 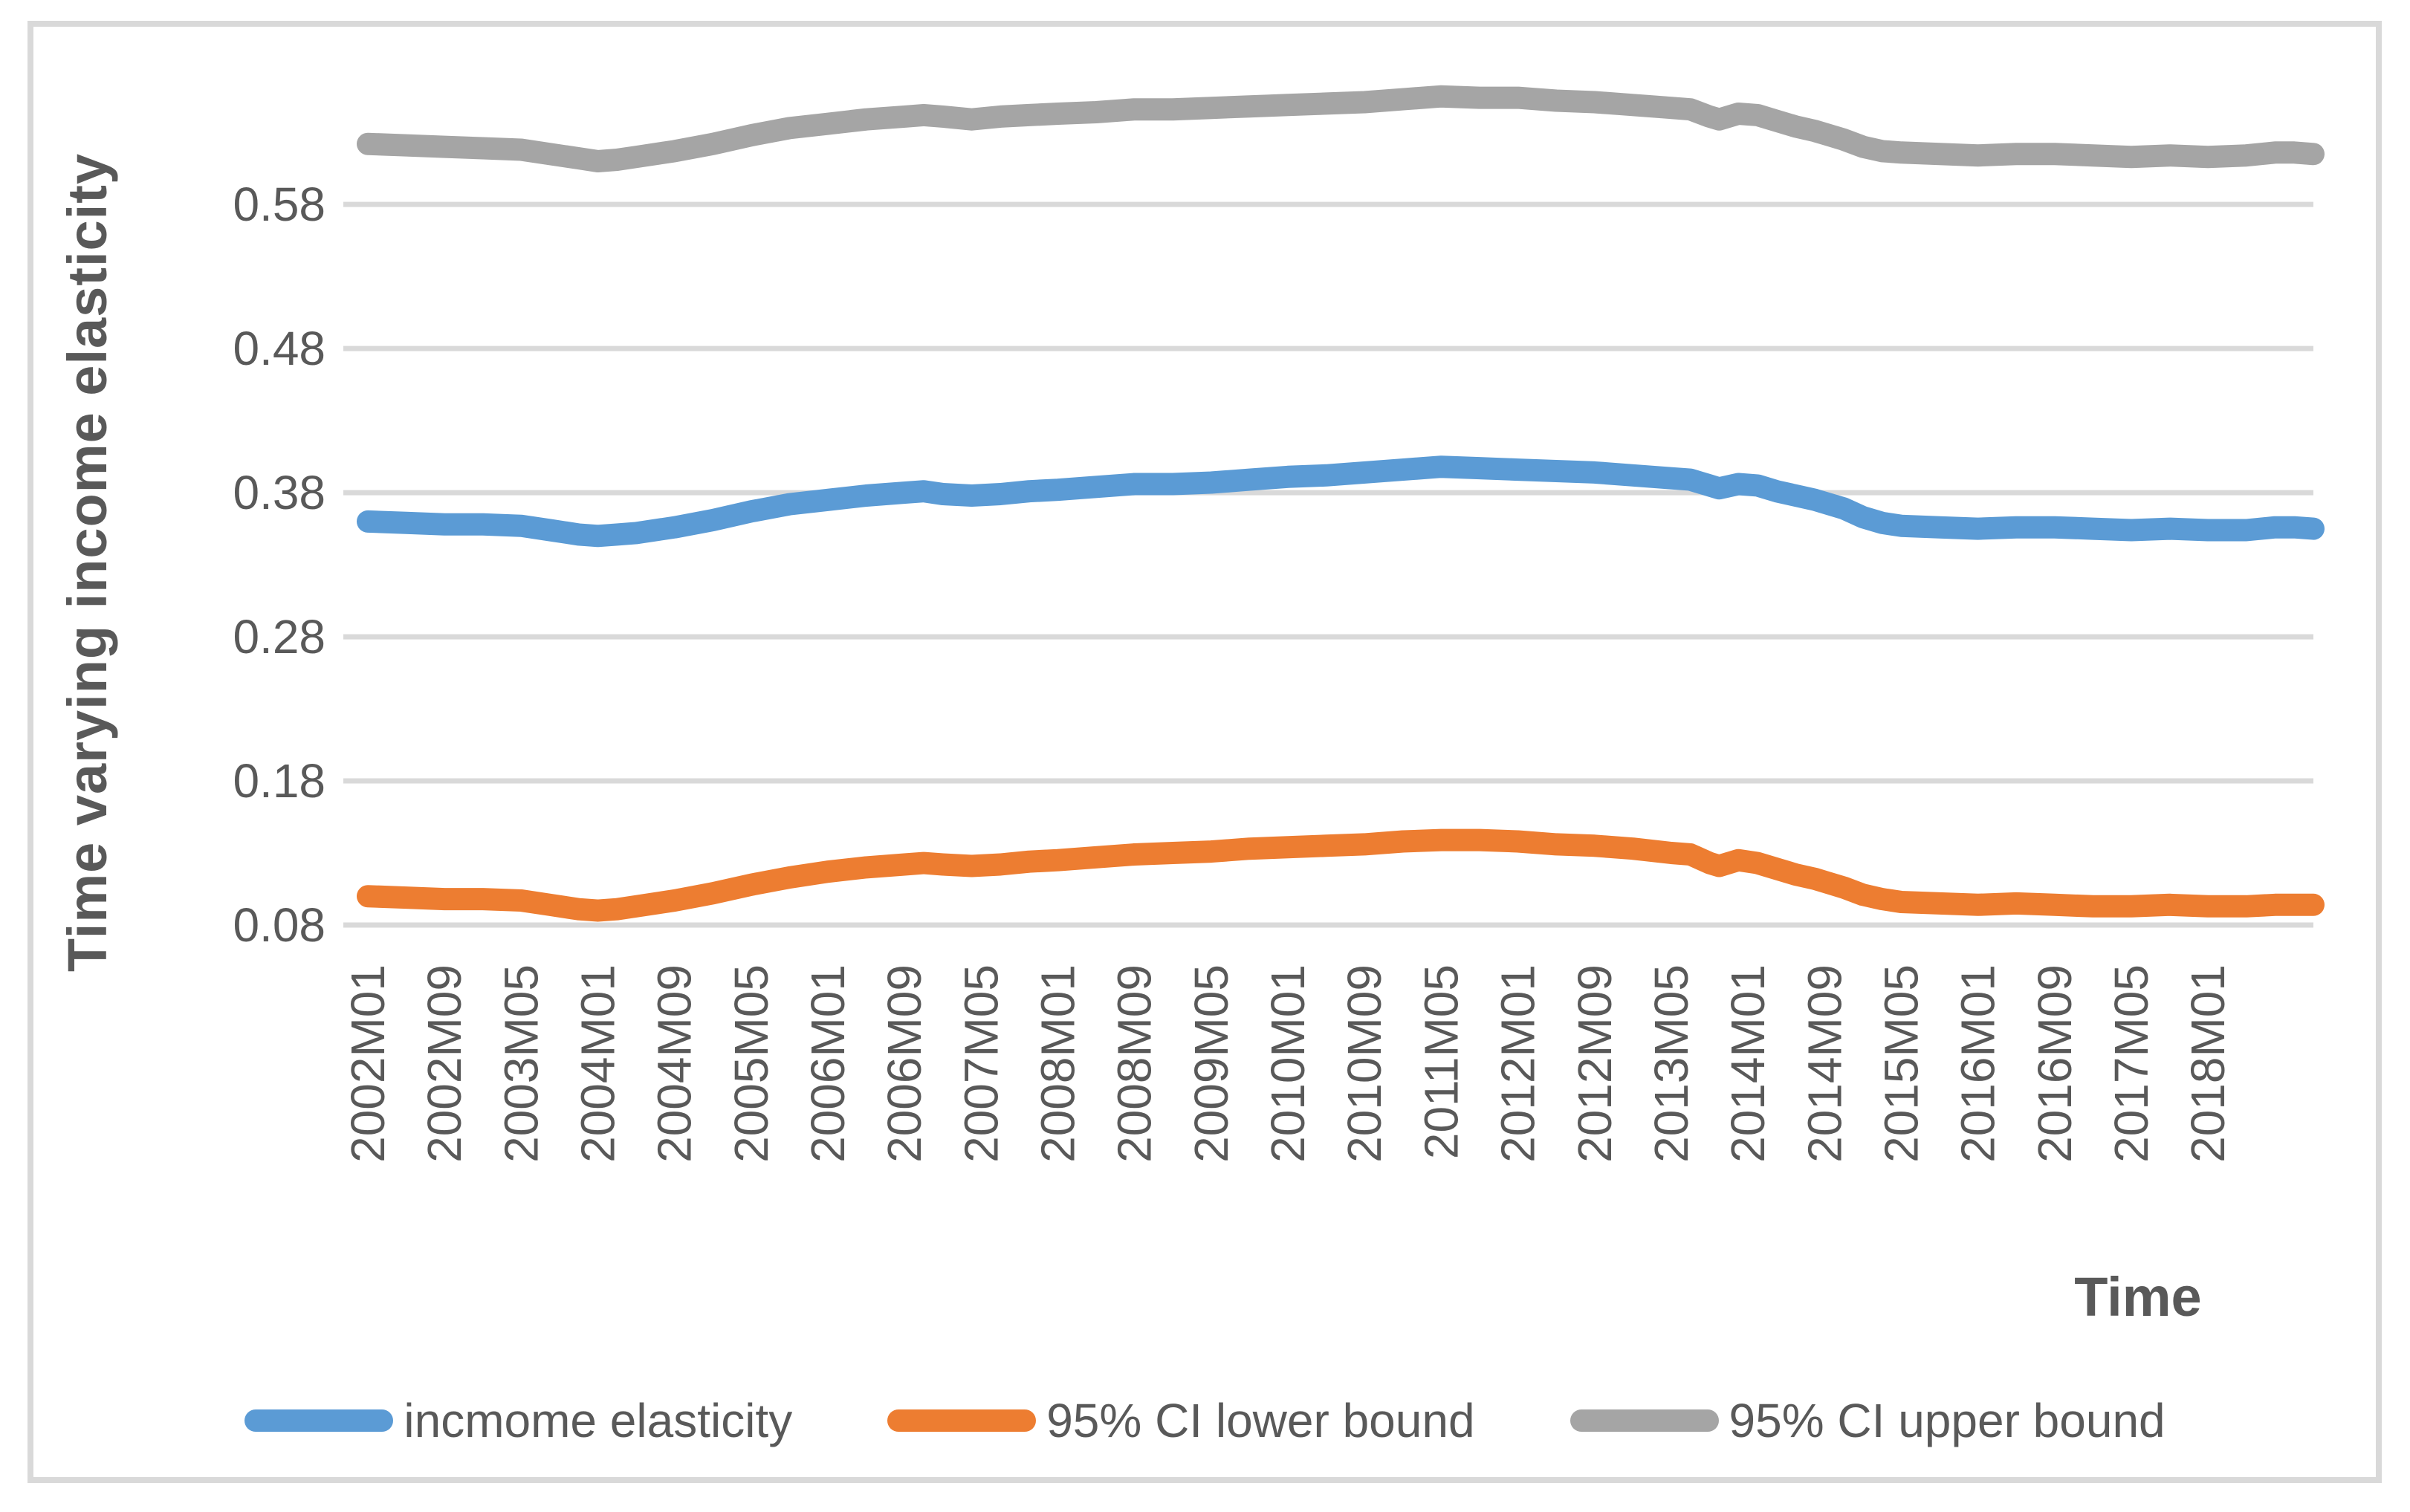 What do you see at coordinates (1748, 1063) in the screenshot?
I see `x-tick-label: 2014M01` at bounding box center [1748, 1063].